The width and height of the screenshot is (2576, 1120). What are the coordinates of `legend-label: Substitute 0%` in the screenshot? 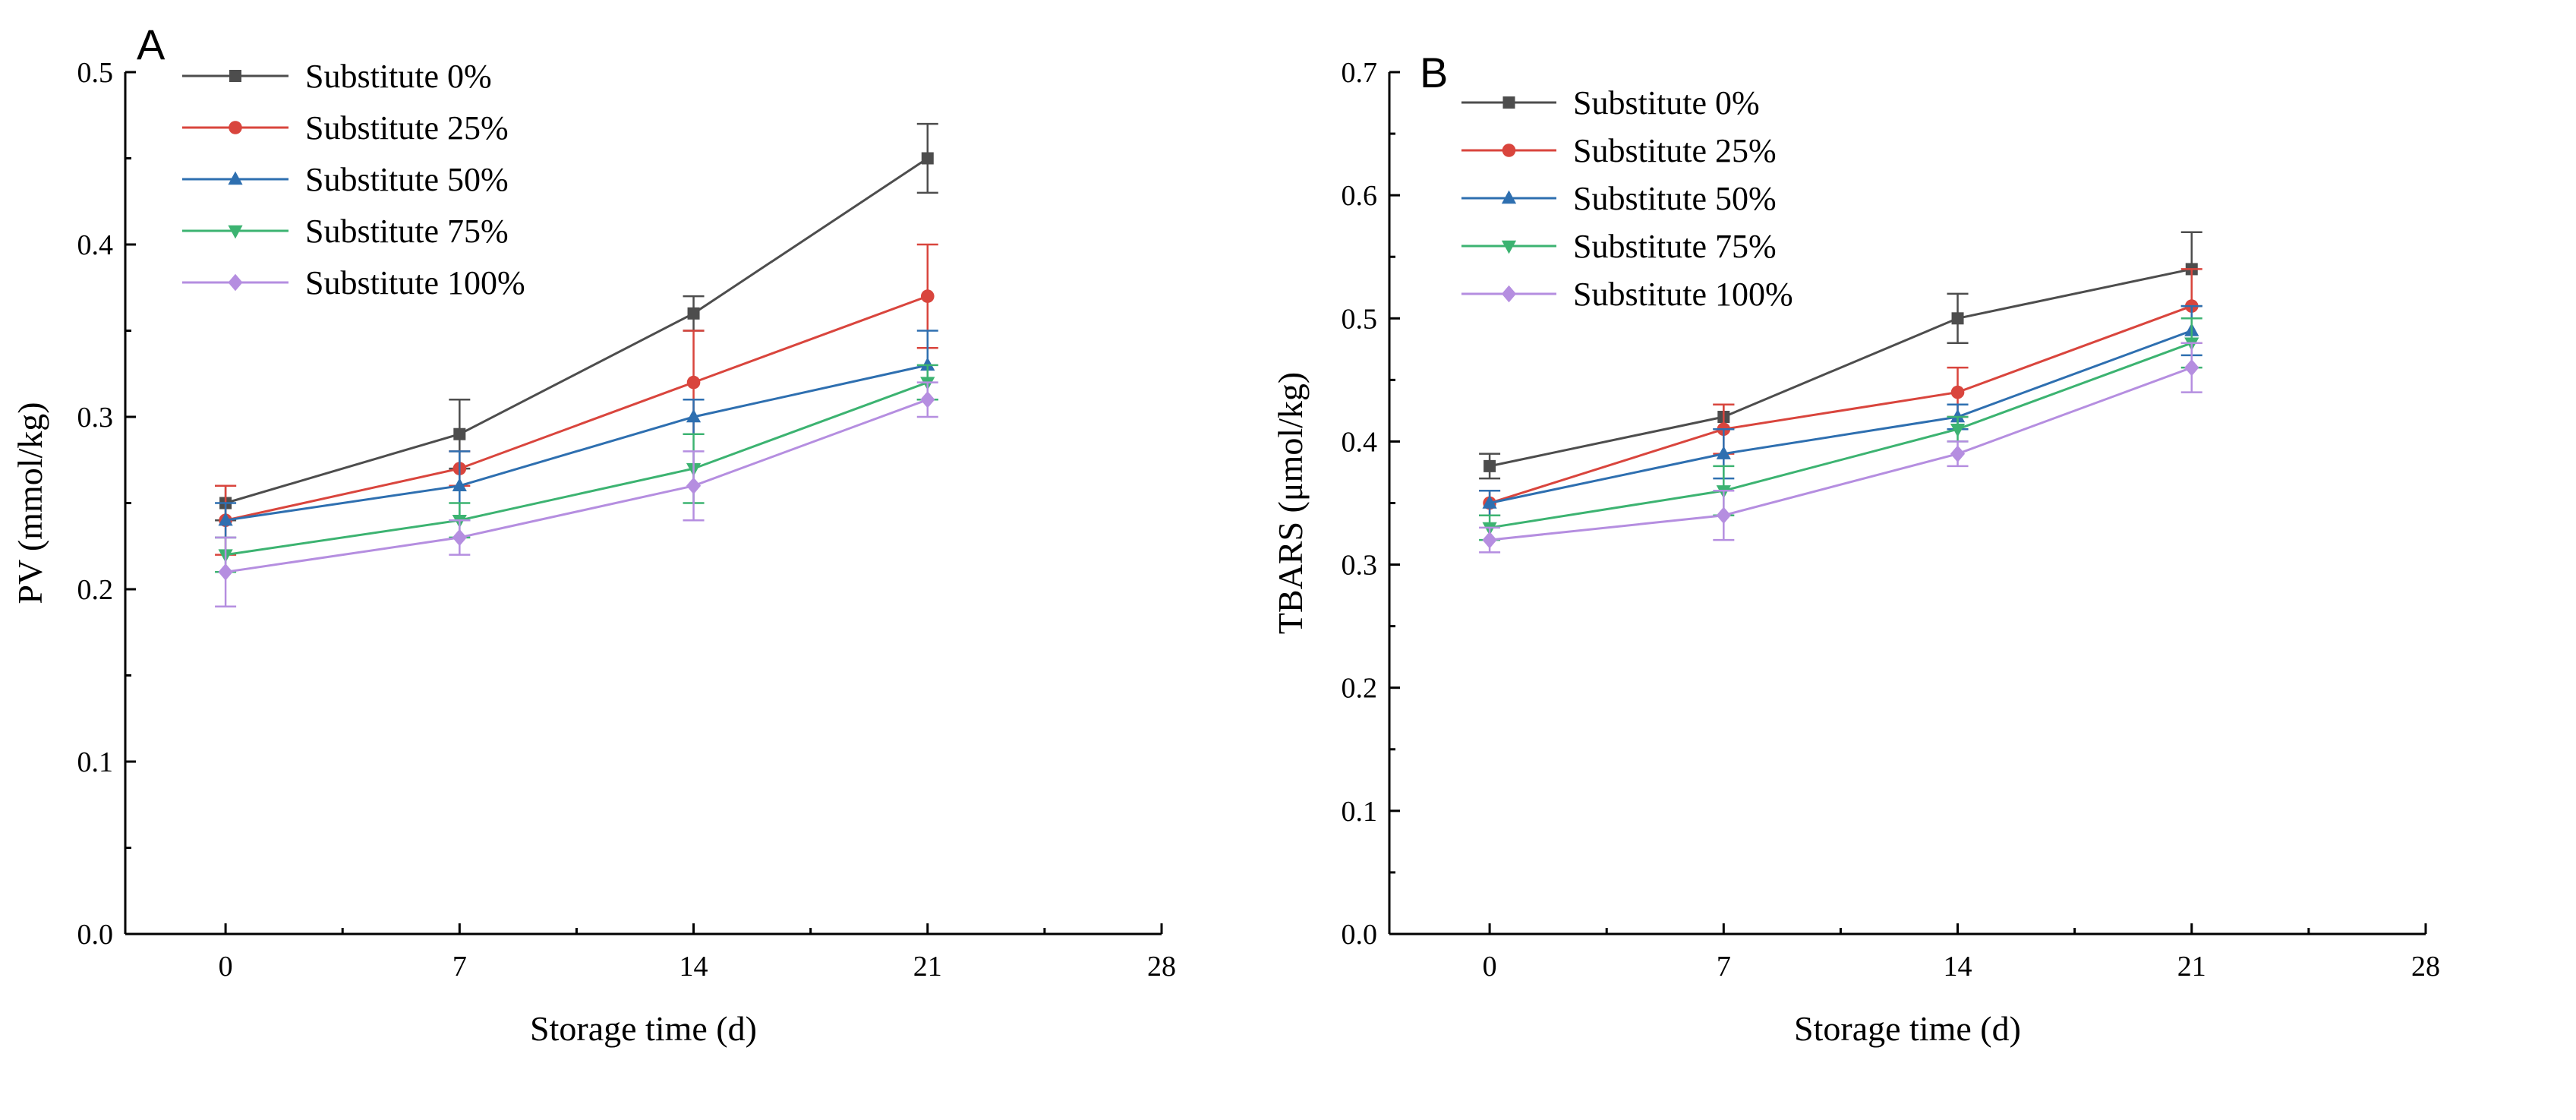 It's located at (1666, 103).